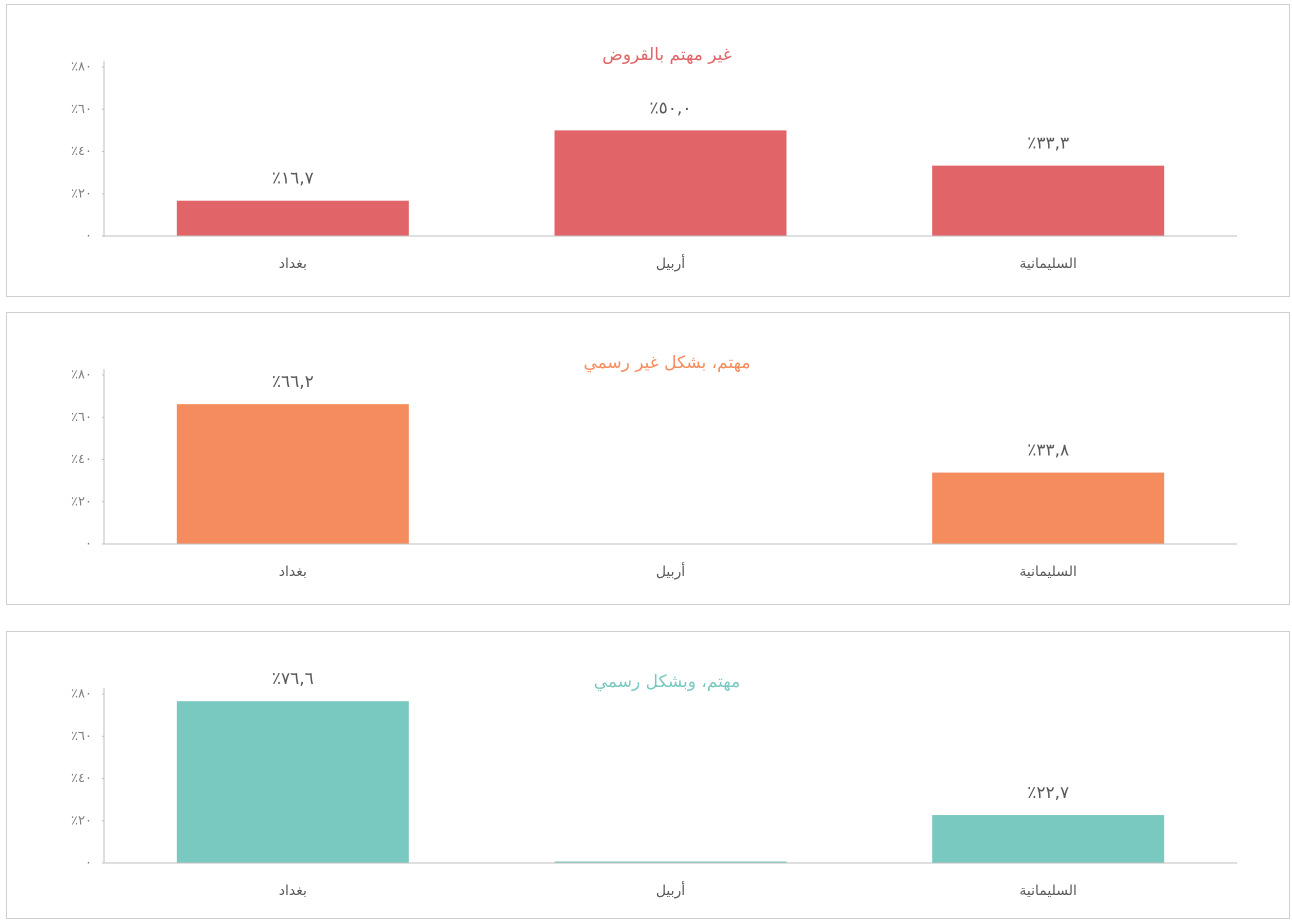  I want to click on value-label: ٪٣٣,٣, so click(1048, 144).